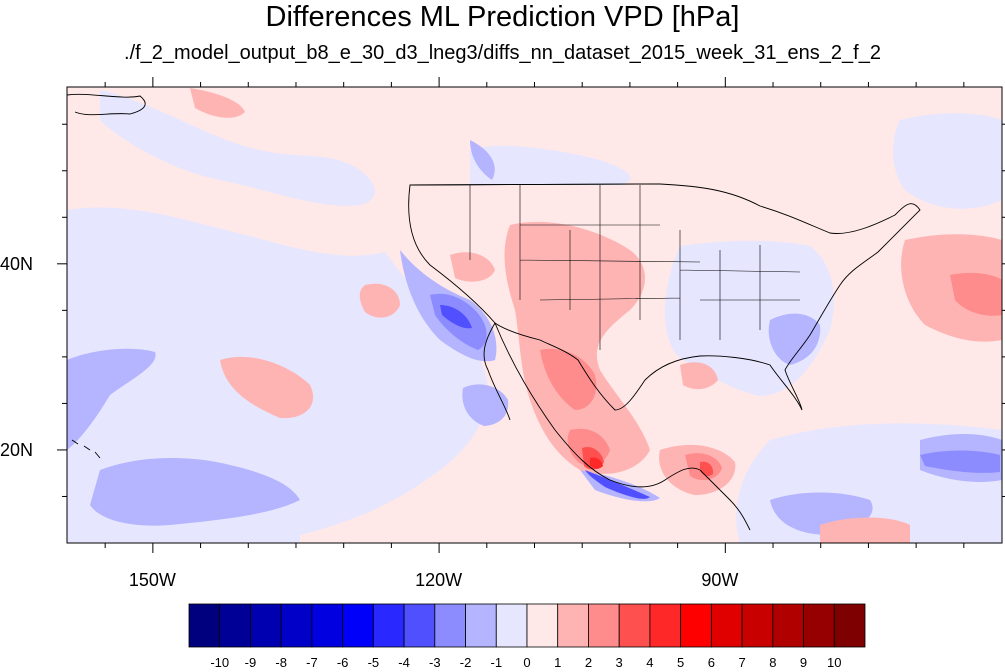  I want to click on canada-border, so click(535, 184).